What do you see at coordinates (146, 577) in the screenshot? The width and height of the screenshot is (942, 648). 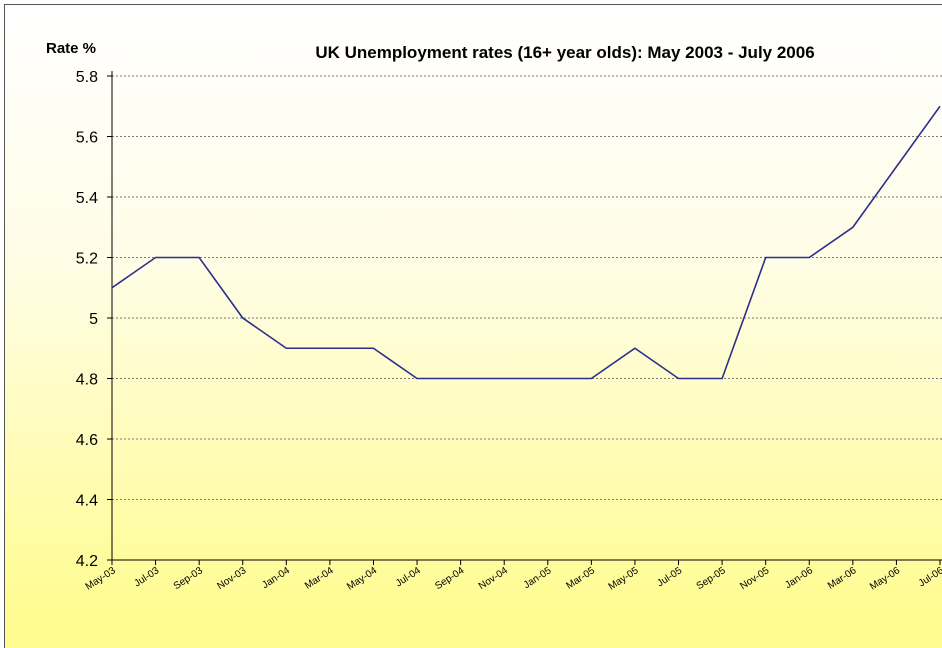 I see `x-tick-label: Jul-03` at bounding box center [146, 577].